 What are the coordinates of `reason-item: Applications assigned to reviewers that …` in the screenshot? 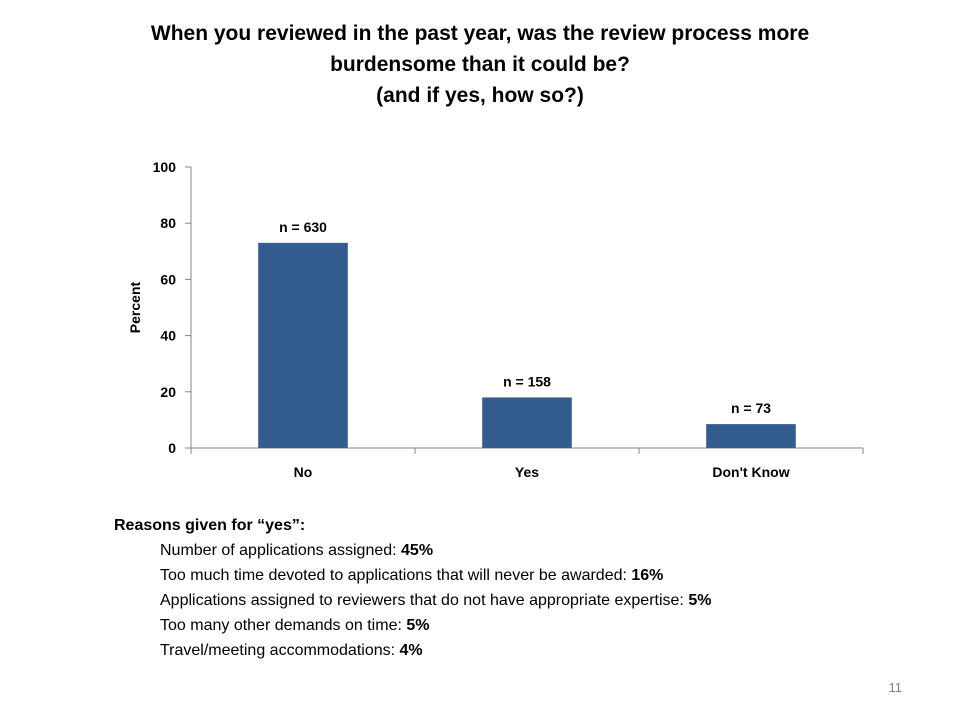 It's located at (435, 600).